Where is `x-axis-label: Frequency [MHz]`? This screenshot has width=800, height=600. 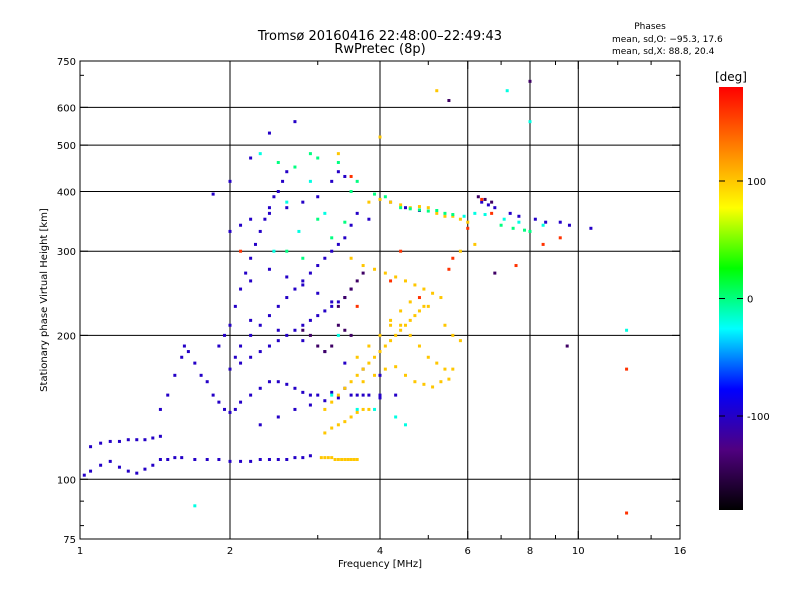 x-axis-label: Frequency [MHz] is located at coordinates (380, 564).